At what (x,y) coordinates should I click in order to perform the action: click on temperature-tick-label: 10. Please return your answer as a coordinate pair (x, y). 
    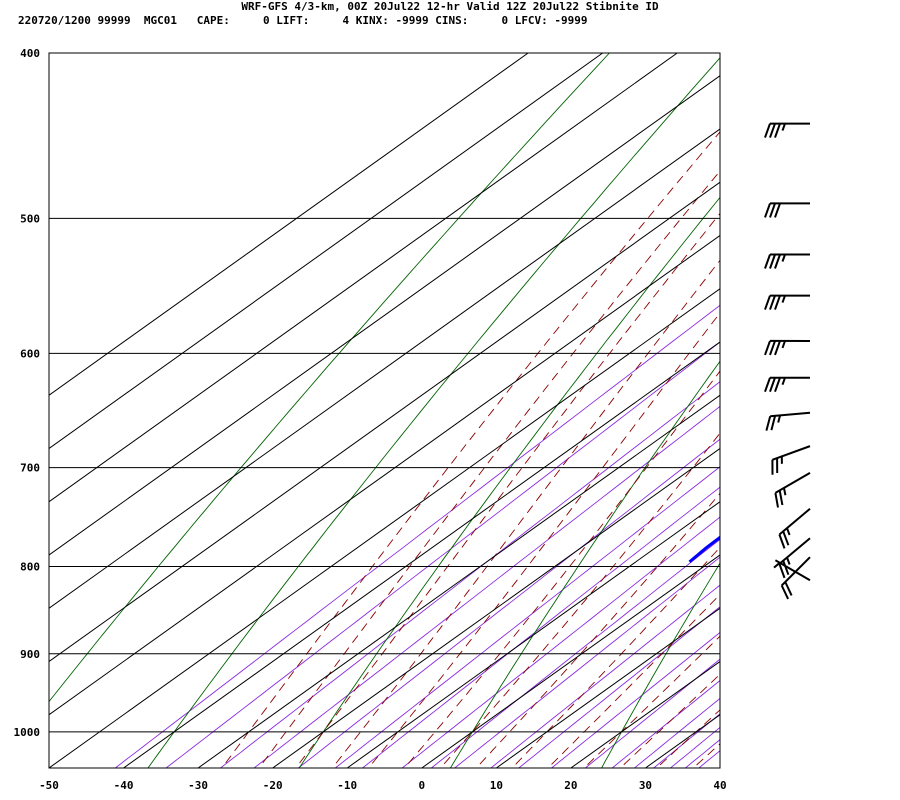
    Looking at the image, I should click on (496, 785).